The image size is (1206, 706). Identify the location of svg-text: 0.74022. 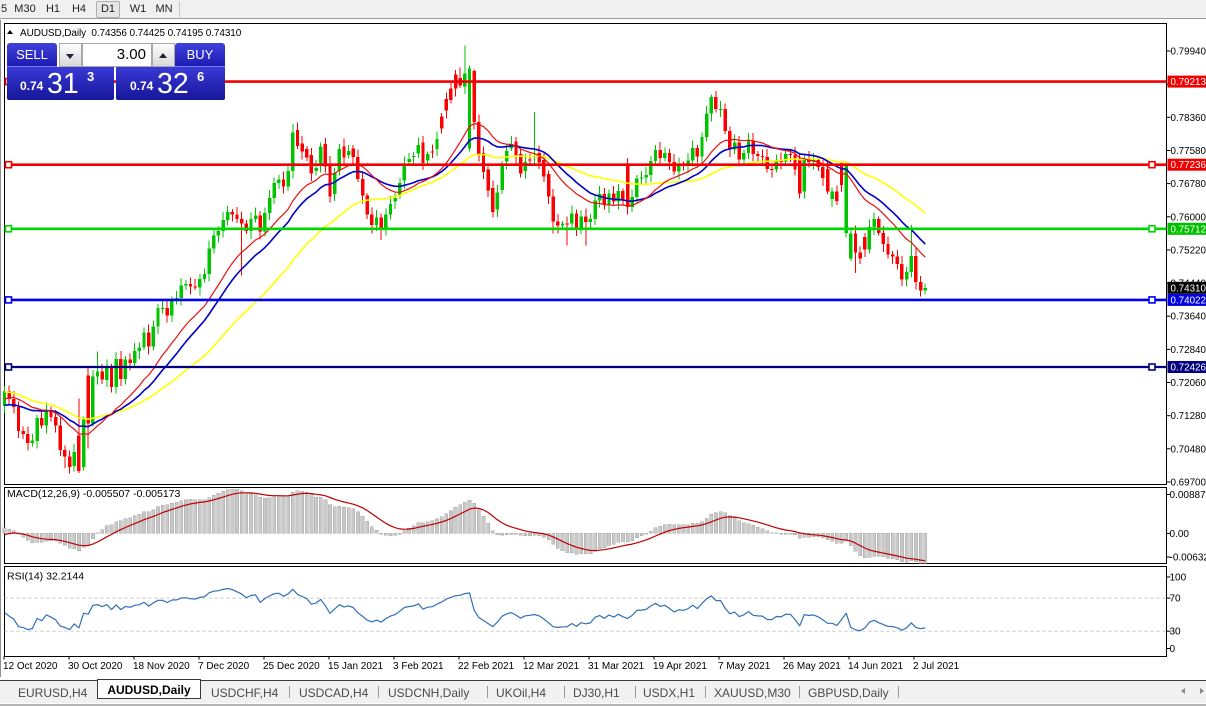
(1188, 300).